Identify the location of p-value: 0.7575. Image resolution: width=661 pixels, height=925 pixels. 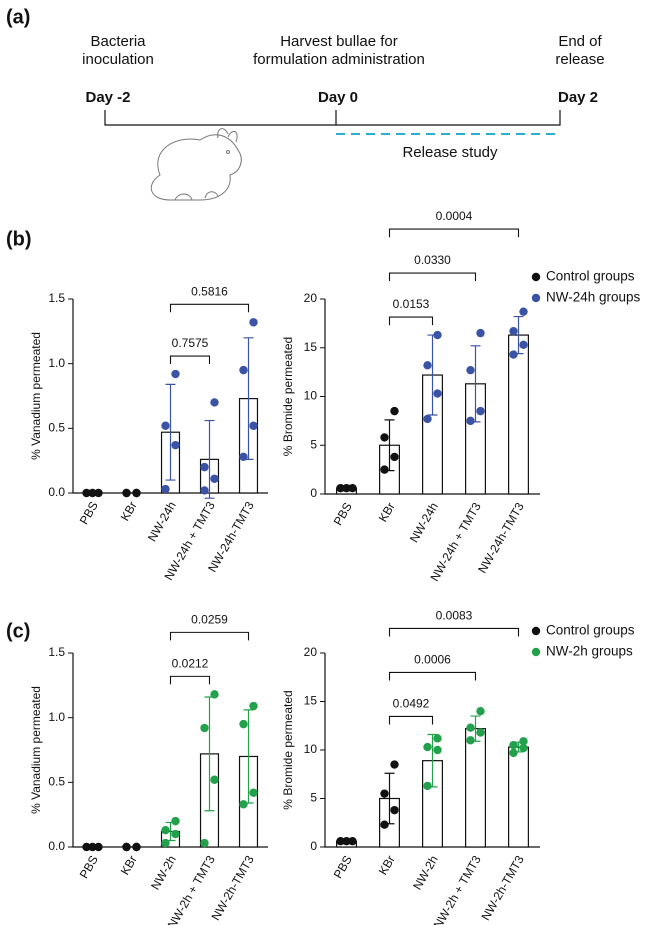
(190, 343).